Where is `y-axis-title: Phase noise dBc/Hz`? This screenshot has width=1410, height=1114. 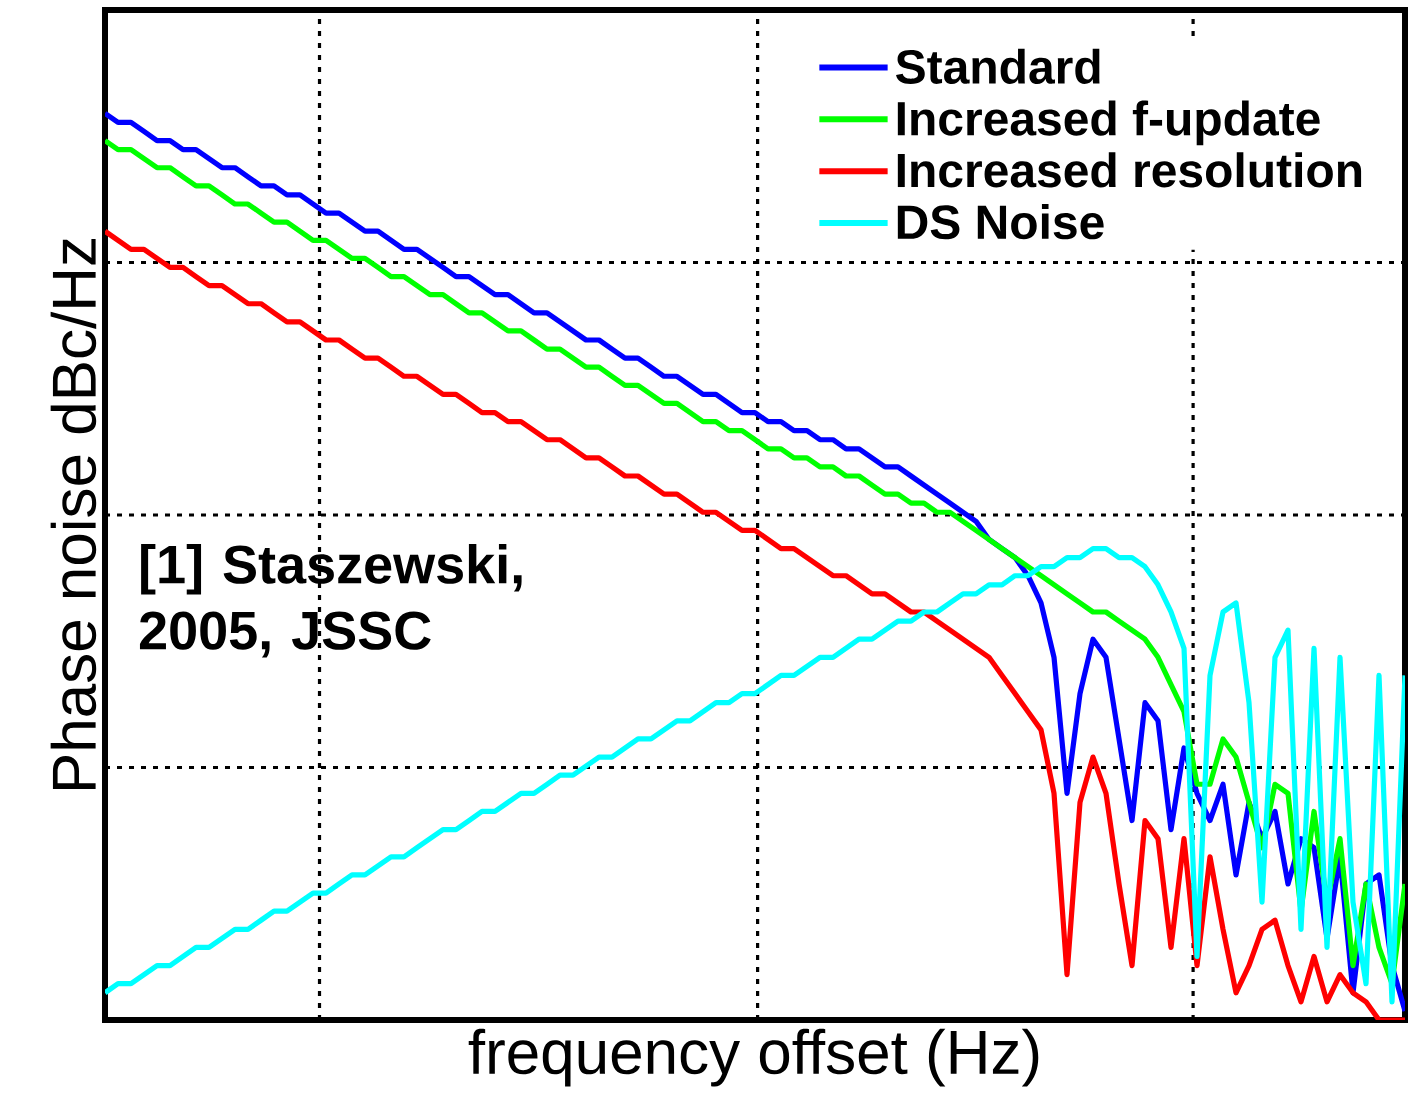 y-axis-title: Phase noise dBc/Hz is located at coordinates (73, 514).